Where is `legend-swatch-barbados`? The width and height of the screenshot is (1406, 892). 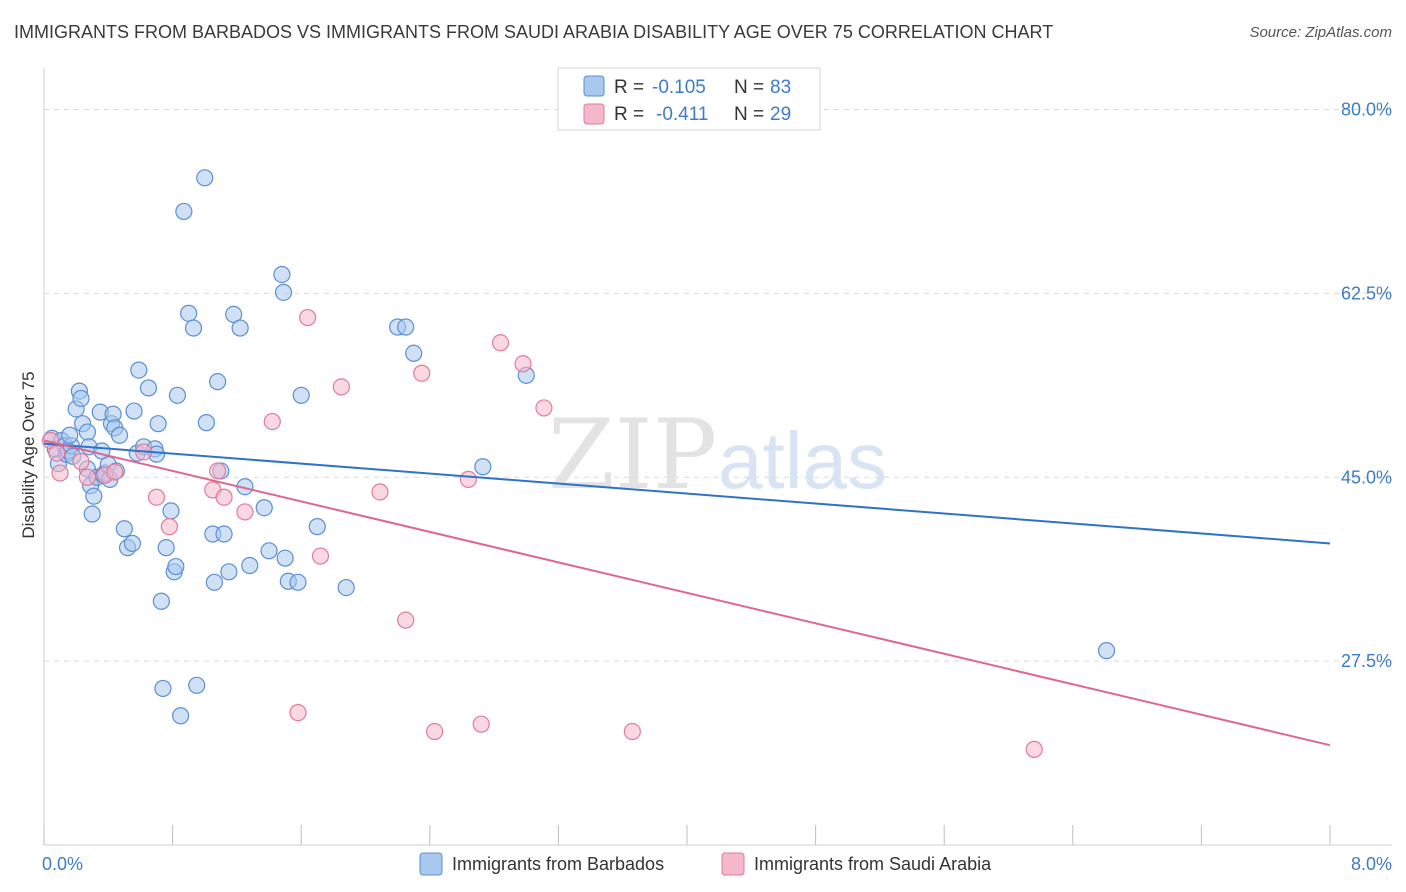
legend-swatch-barbados is located at coordinates (594, 86).